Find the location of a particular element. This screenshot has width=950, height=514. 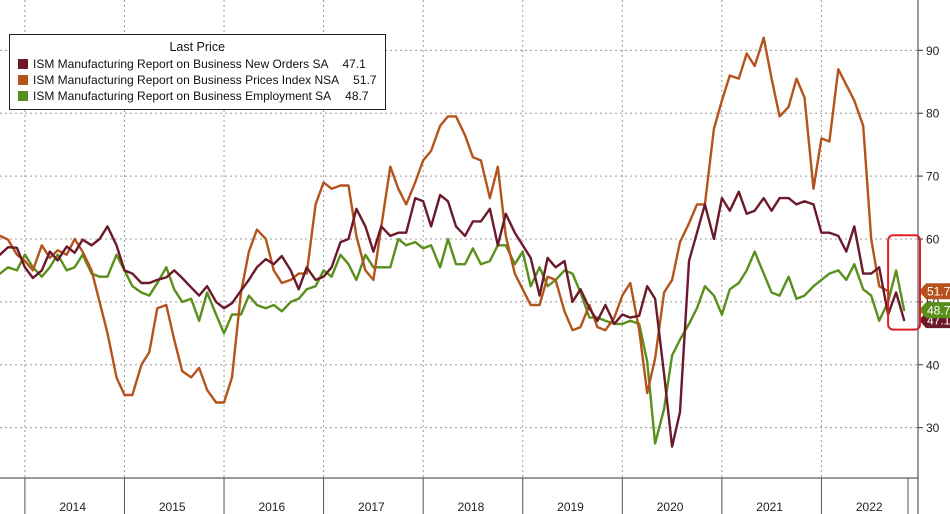

legend-swatch-prices is located at coordinates (23, 80).